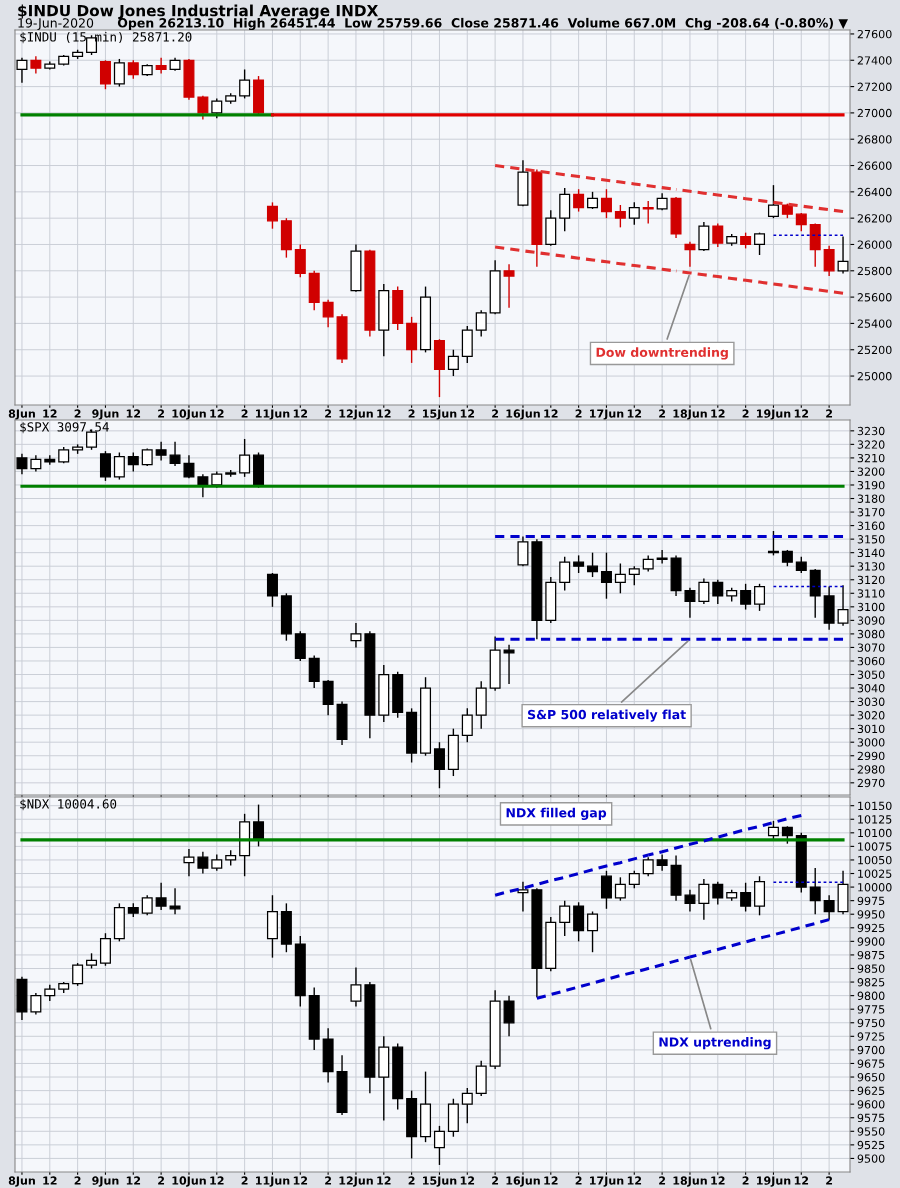 The width and height of the screenshot is (900, 1188). Describe the element at coordinates (871, 1063) in the screenshot. I see `y-tick-label: 9675` at that location.